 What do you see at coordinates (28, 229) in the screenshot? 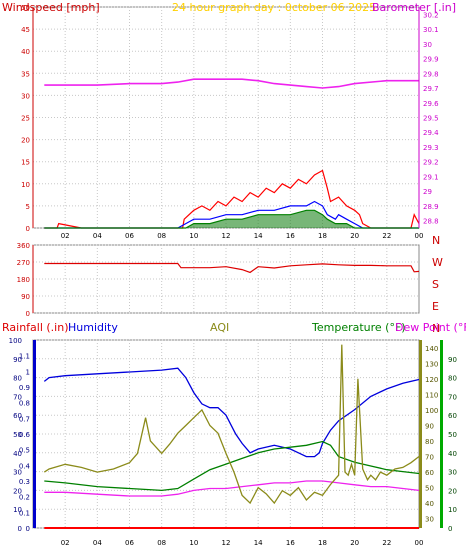
I see `wind-y-tick: 0` at bounding box center [28, 229].